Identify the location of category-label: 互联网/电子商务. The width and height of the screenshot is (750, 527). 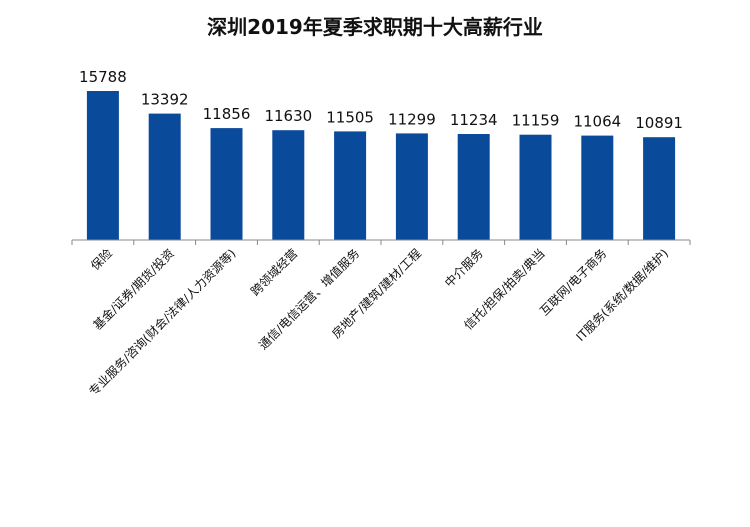
(573, 282).